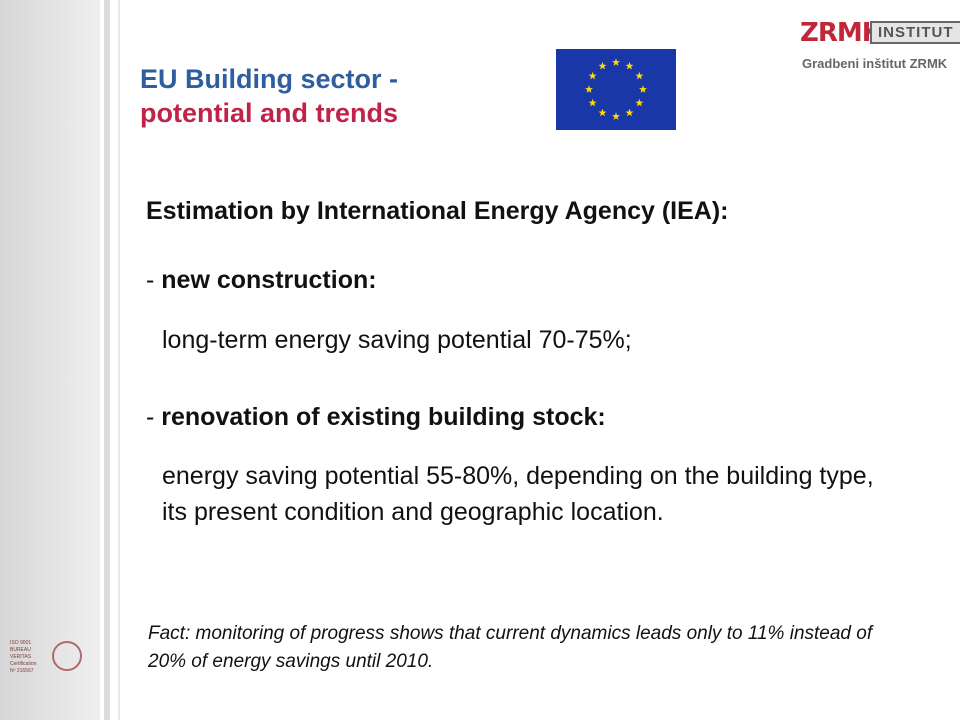  Describe the element at coordinates (269, 113) in the screenshot. I see `title-line-2: potential and trends` at that location.